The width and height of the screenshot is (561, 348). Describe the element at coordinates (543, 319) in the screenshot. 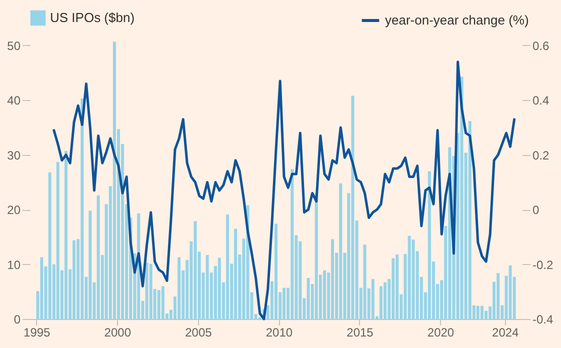

I see `y2-tick-label: -0.4` at that location.